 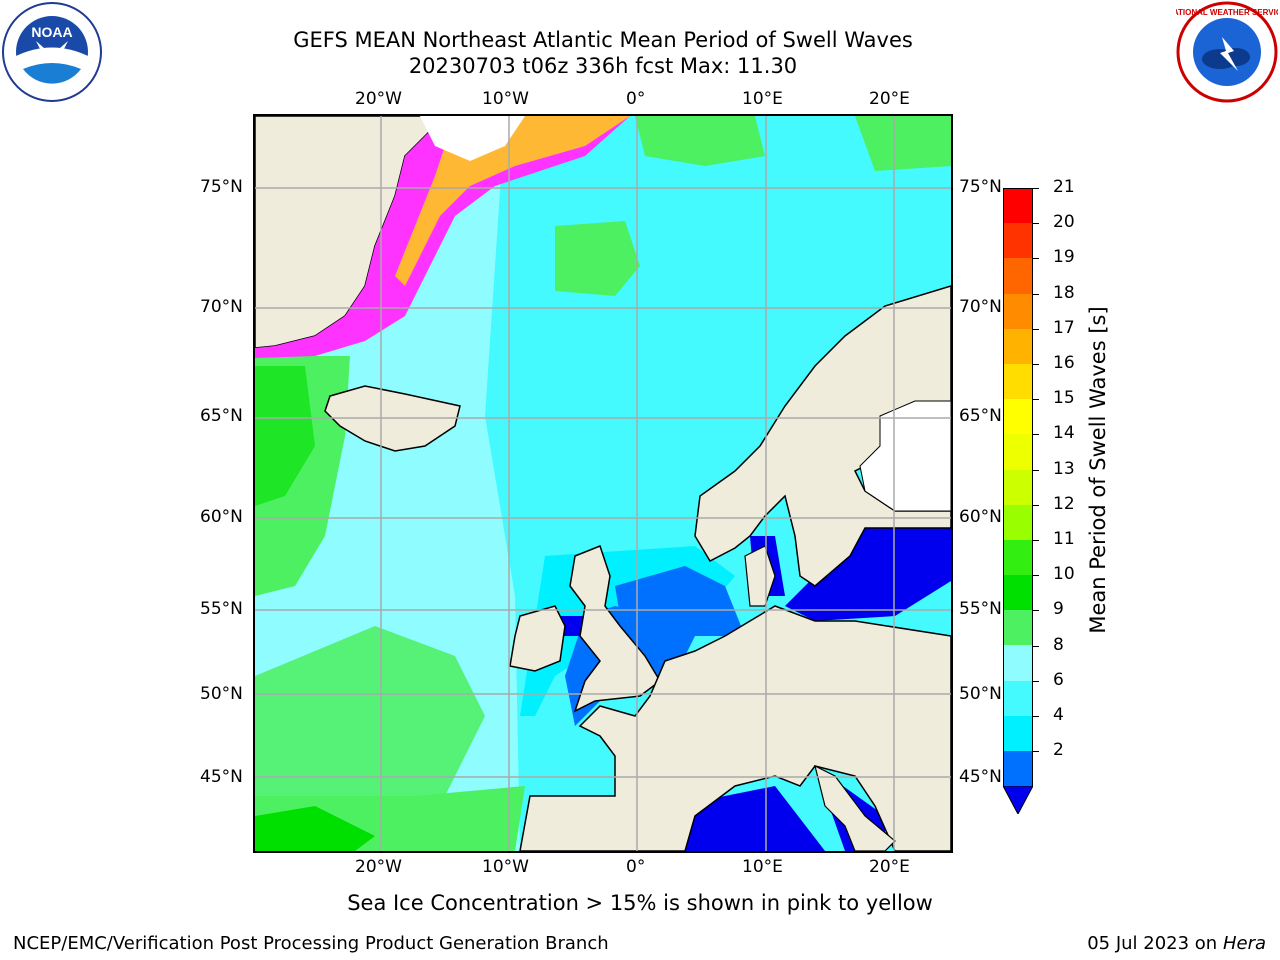 I want to click on lat-label-left: 60°N, so click(x=221, y=517).